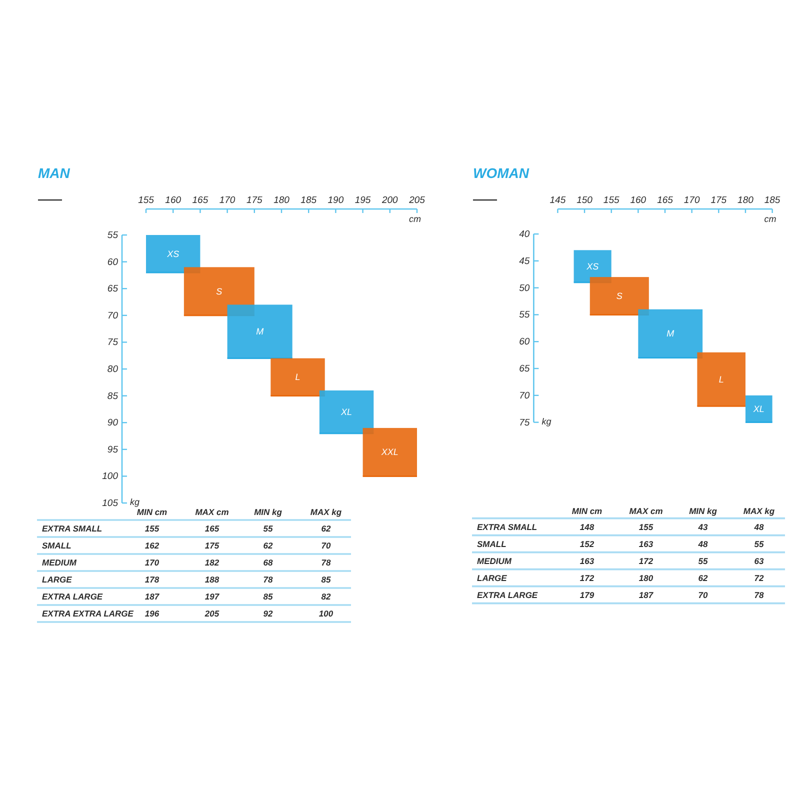 Image resolution: width=800 pixels, height=800 pixels. I want to click on data-label: 188, so click(212, 579).